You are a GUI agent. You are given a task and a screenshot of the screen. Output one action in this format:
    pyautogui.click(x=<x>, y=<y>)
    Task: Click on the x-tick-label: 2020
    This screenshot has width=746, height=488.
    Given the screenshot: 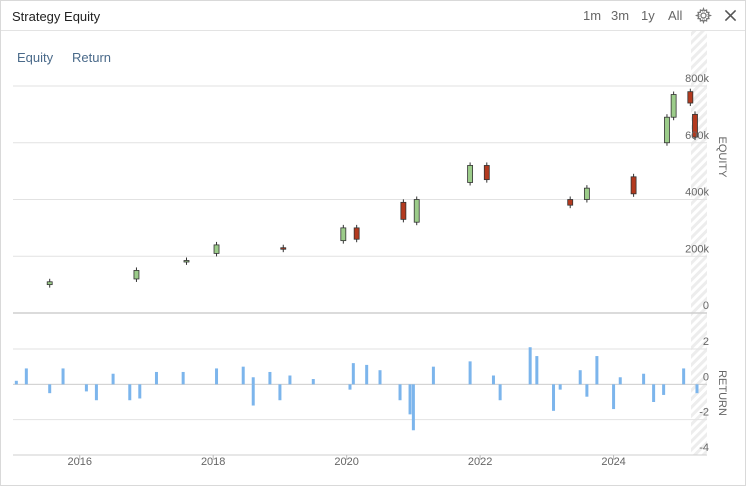 What is the action you would take?
    pyautogui.click(x=346, y=462)
    